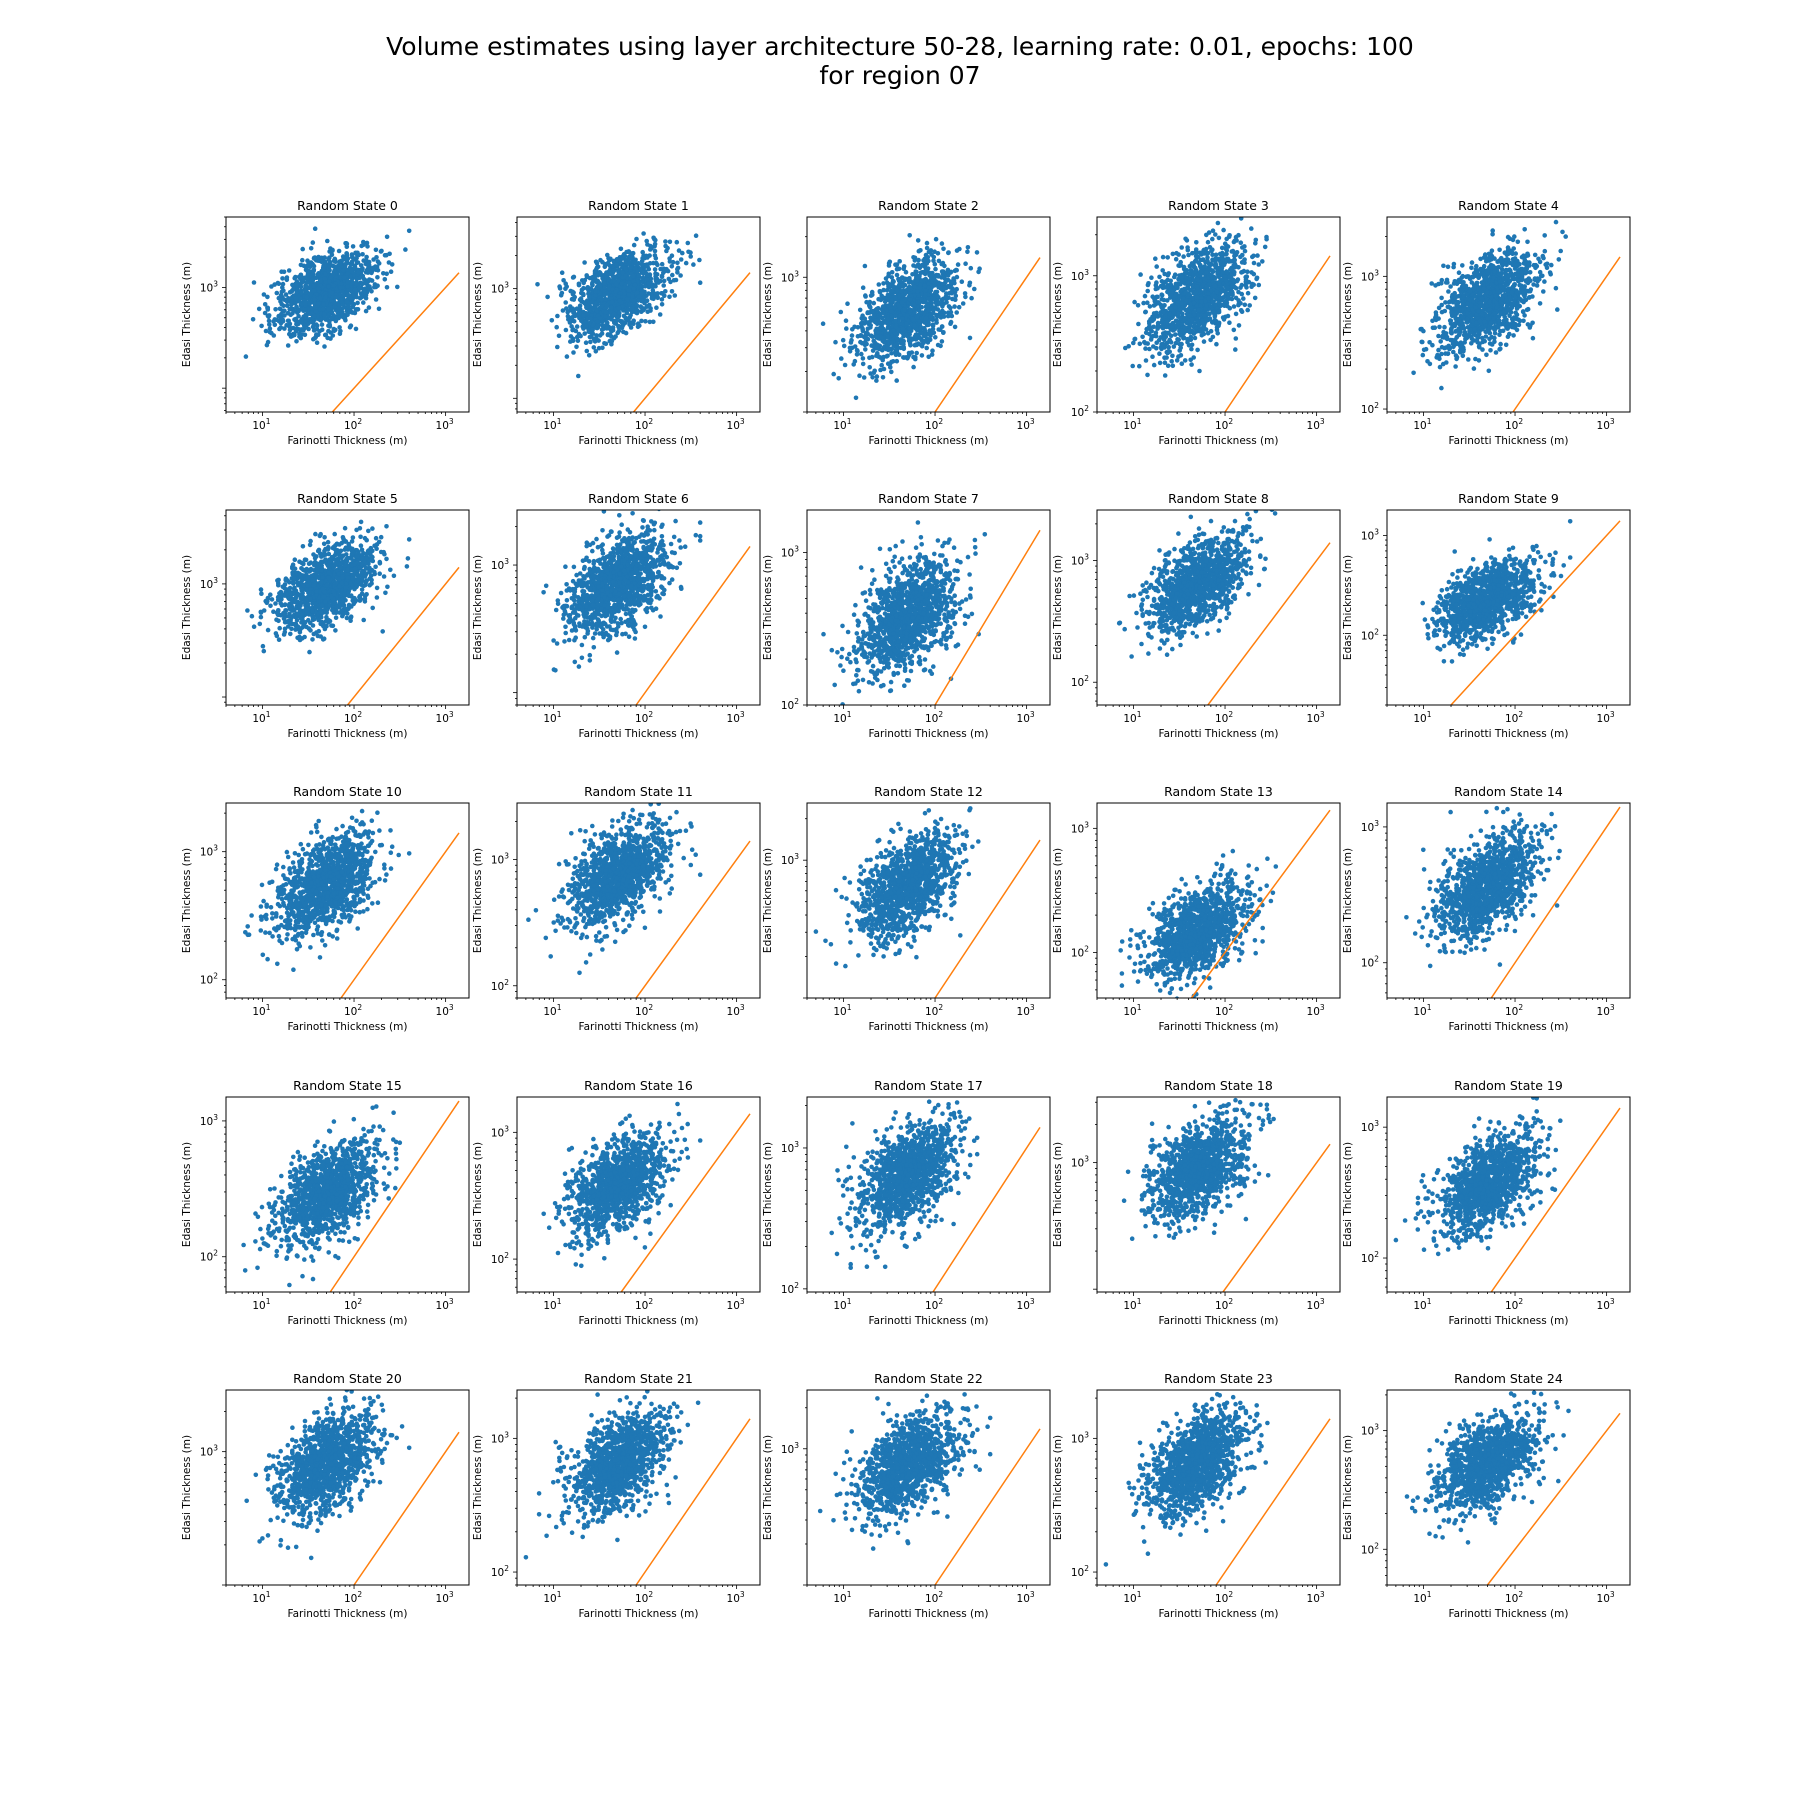 The image size is (1800, 1800). Describe the element at coordinates (1316, 424) in the screenshot. I see `x-tick-label: 103` at that location.